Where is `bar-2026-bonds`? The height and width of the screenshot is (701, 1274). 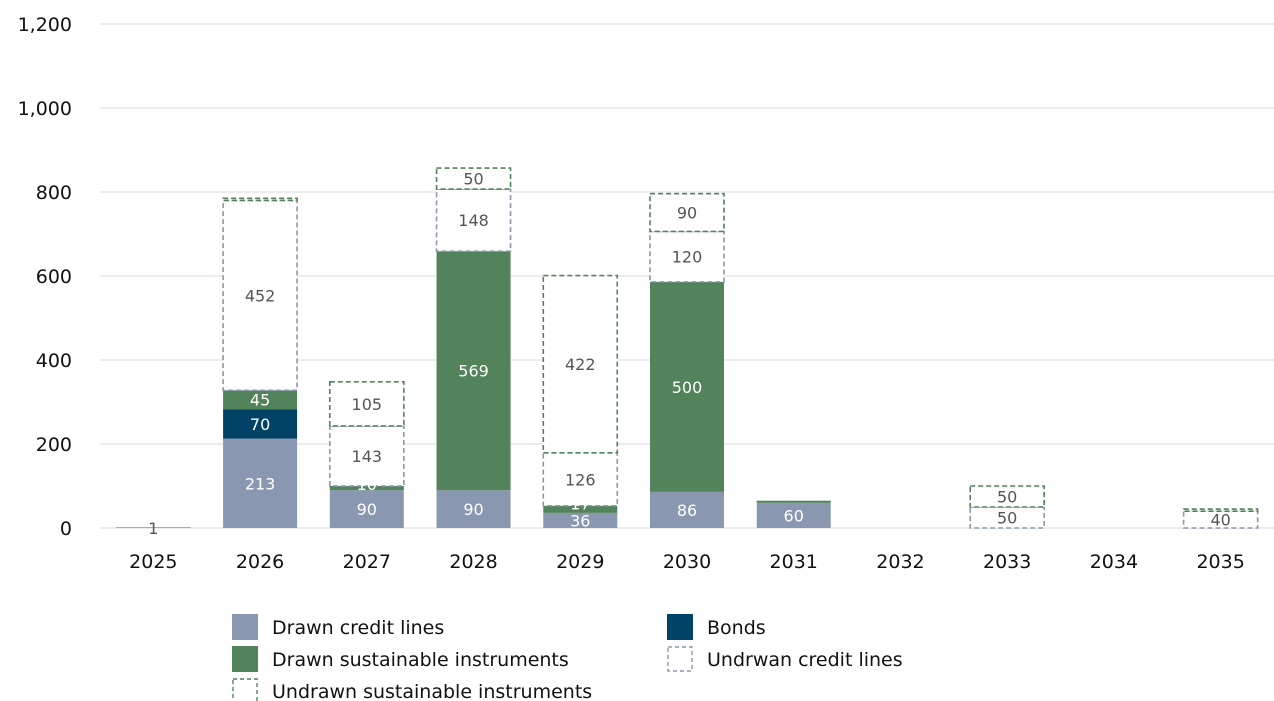
bar-2026-bonds is located at coordinates (260, 424).